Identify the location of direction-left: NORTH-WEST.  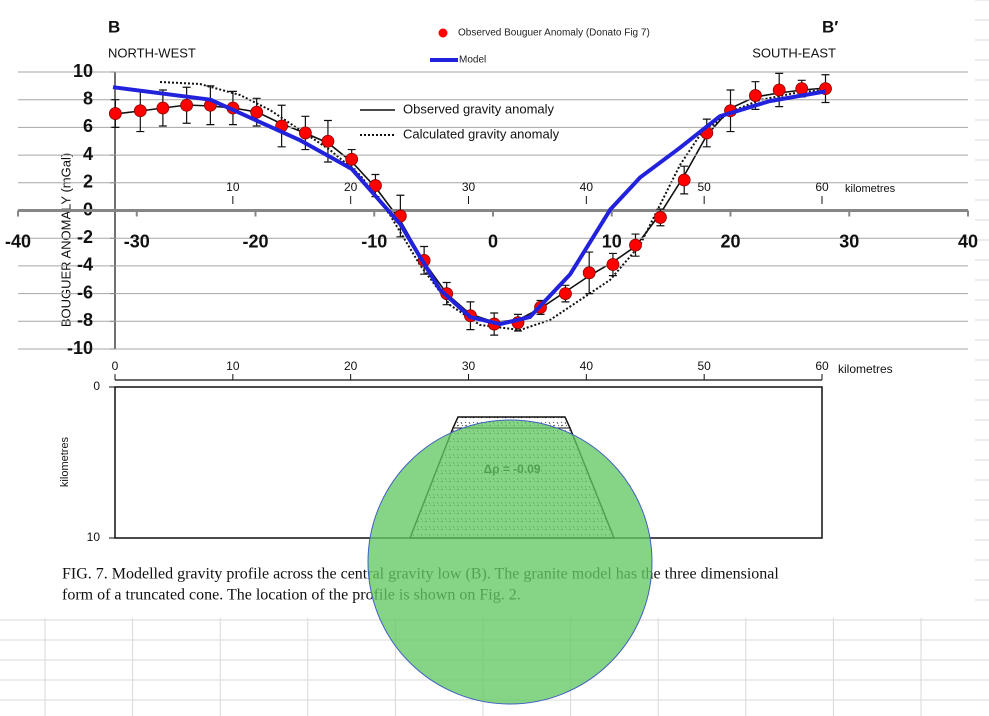
(152, 52).